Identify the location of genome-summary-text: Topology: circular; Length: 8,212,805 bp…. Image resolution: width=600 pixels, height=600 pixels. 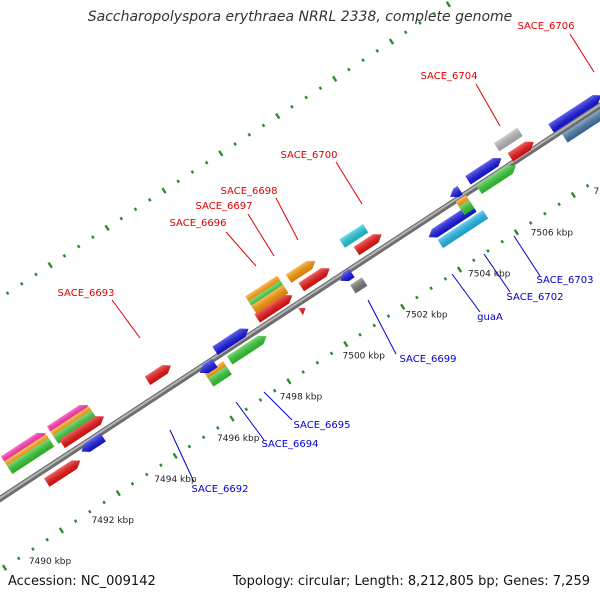
(411, 581).